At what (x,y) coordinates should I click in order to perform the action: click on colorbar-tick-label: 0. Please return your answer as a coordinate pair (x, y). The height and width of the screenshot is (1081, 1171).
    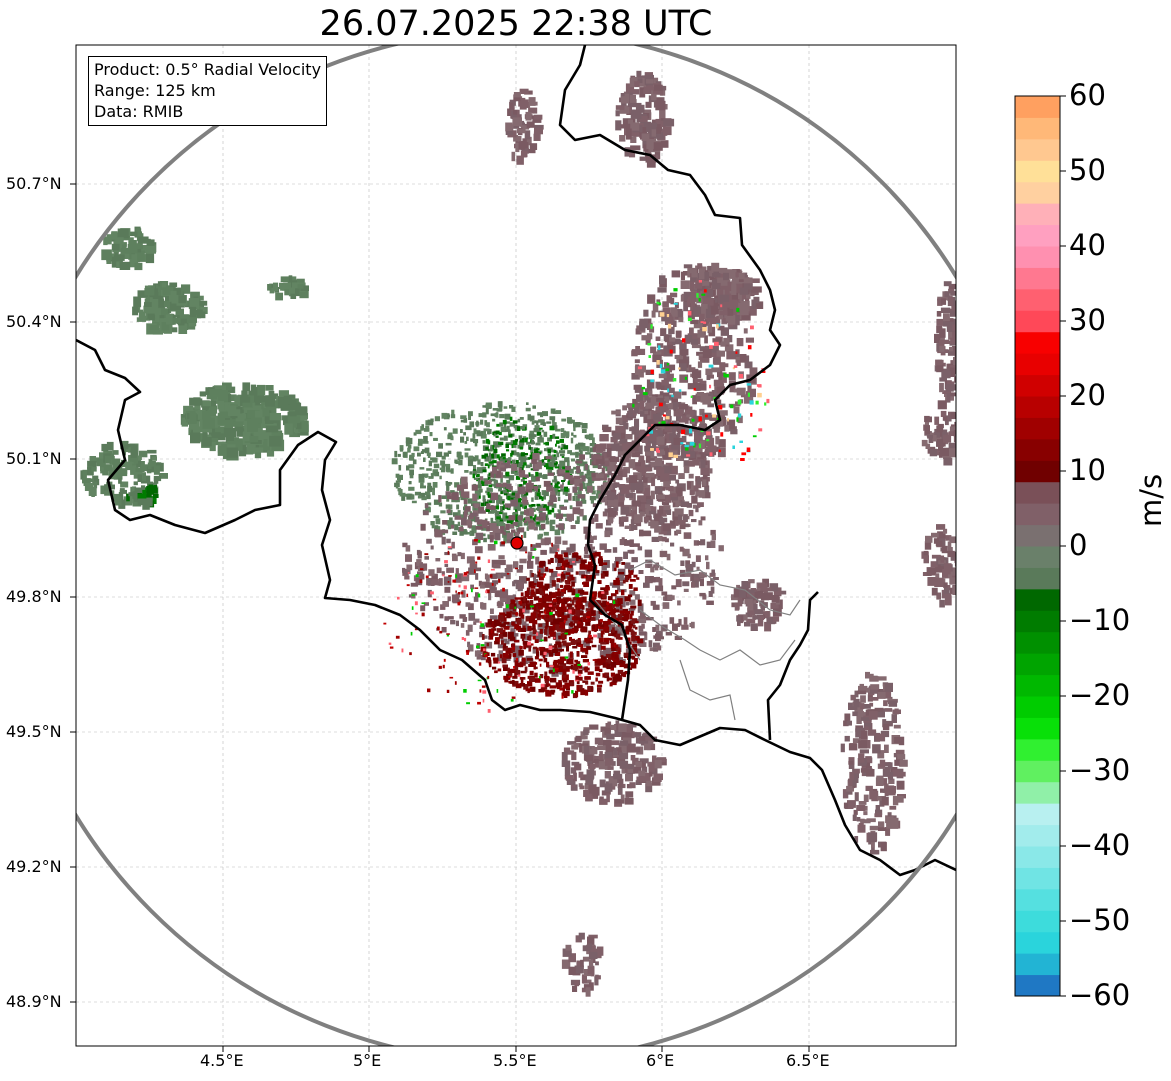
    Looking at the image, I should click on (1078, 545).